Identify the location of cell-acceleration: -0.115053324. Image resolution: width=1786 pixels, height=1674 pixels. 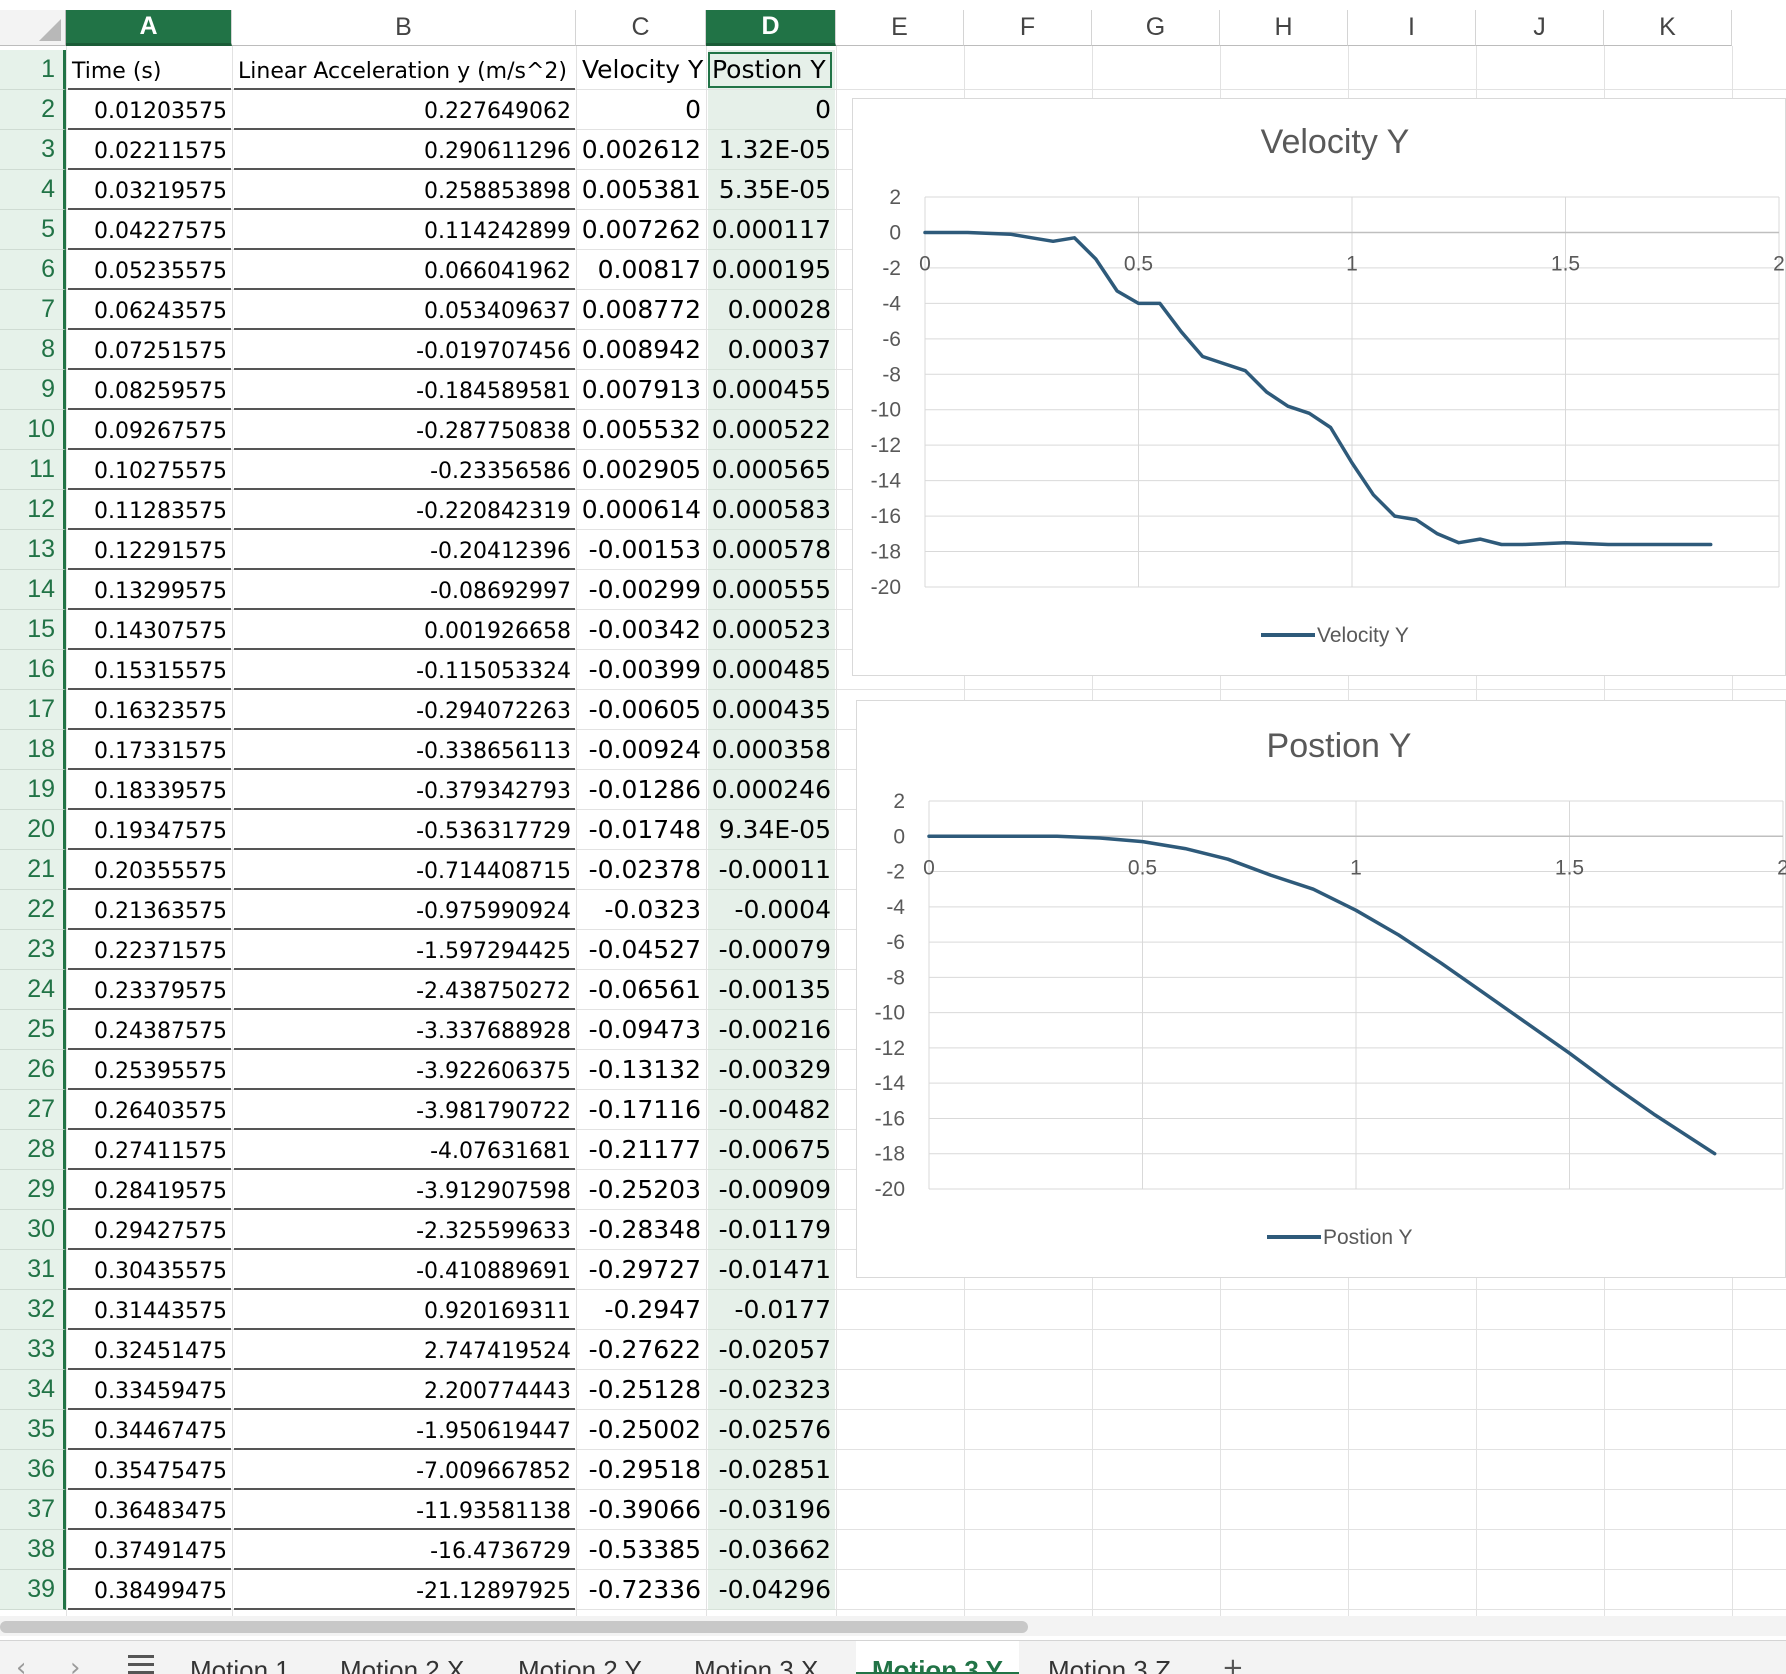
(404, 670).